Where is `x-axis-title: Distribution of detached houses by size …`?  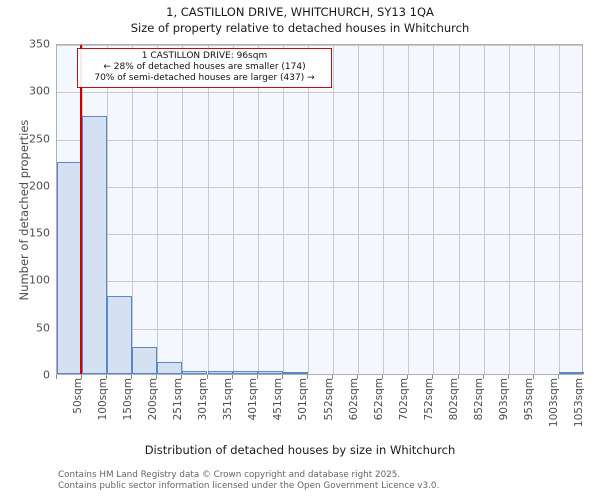
x-axis-title: Distribution of detached houses by size … is located at coordinates (300, 450).